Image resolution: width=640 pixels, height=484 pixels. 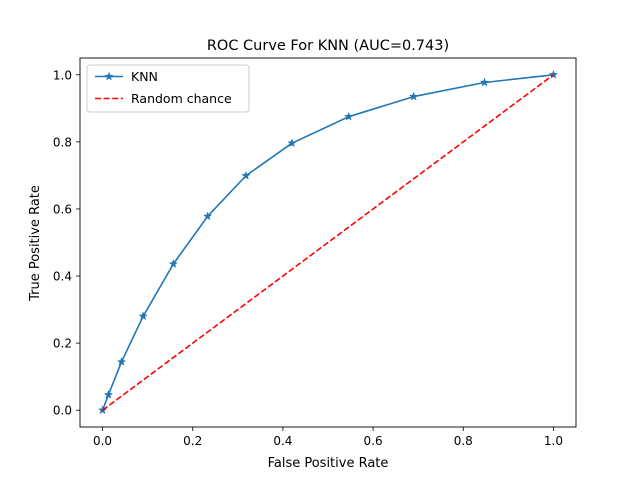 I want to click on y-tick-label: 1.0, so click(x=62, y=75).